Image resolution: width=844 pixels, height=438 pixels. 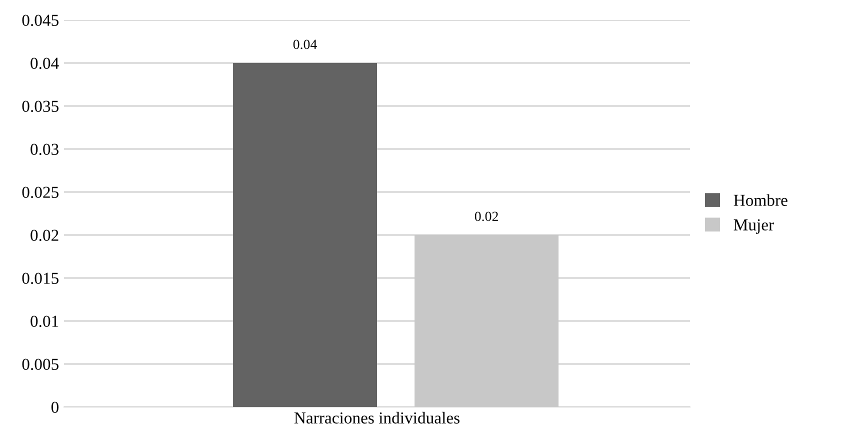 I want to click on data-label: 0.04, so click(x=305, y=45).